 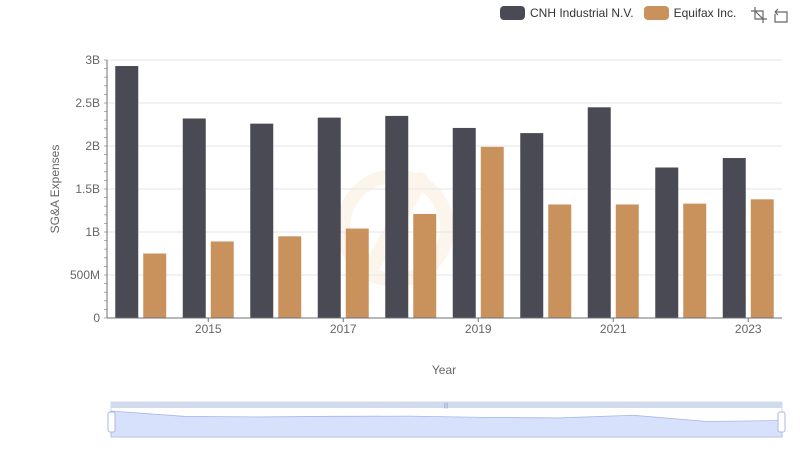 What do you see at coordinates (343, 329) in the screenshot?
I see `x-tick-label: 2017` at bounding box center [343, 329].